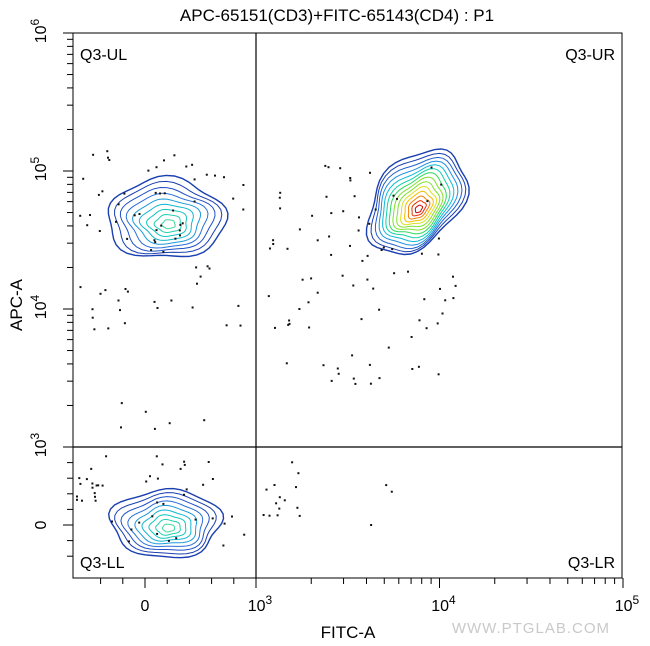 The image size is (650, 646). Describe the element at coordinates (348, 632) in the screenshot. I see `x-axis-label: FITC-A` at that location.